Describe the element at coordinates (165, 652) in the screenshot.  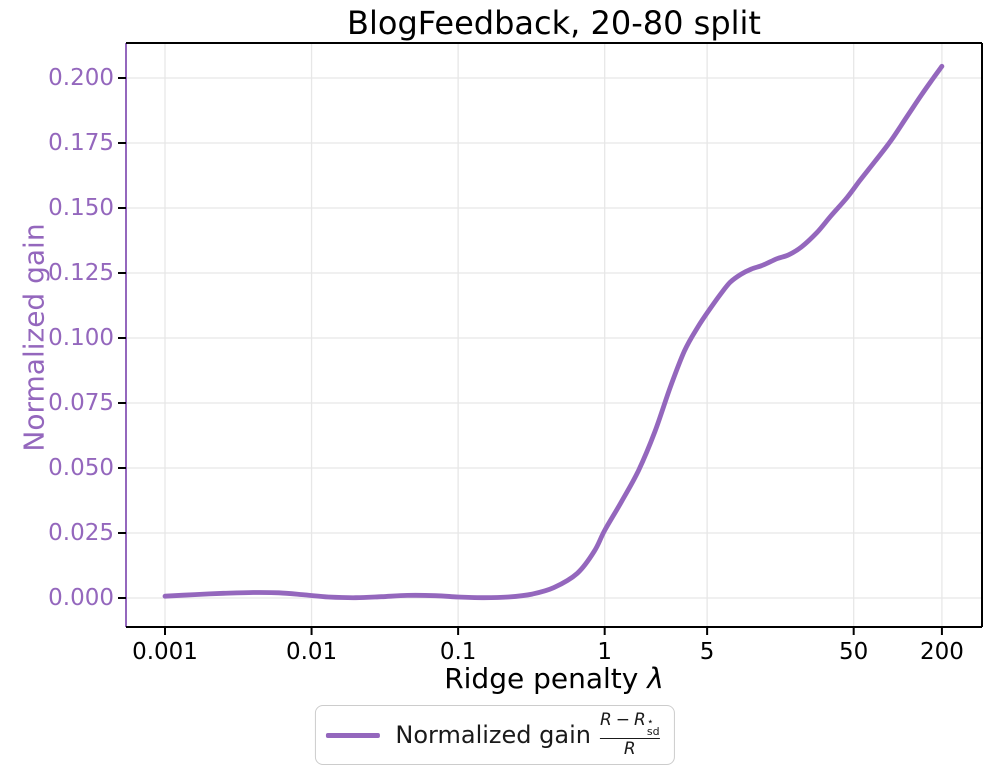
I see `x-tick-label: 0.001` at that location.